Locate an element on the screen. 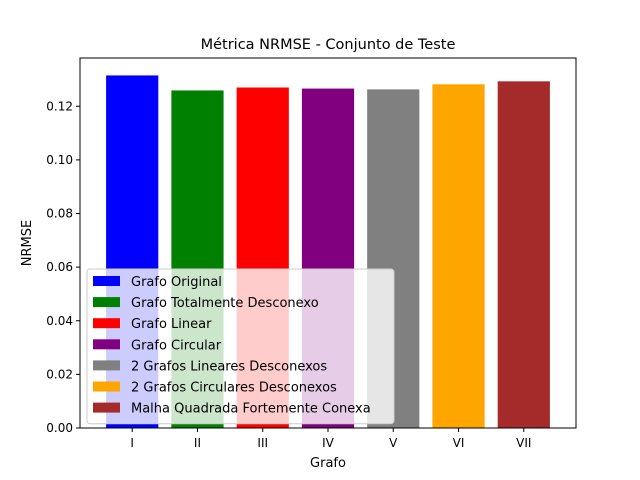 The width and height of the screenshot is (640, 480). chart-title: Métrica NRMSE - Conjunto de Teste is located at coordinates (328, 45).